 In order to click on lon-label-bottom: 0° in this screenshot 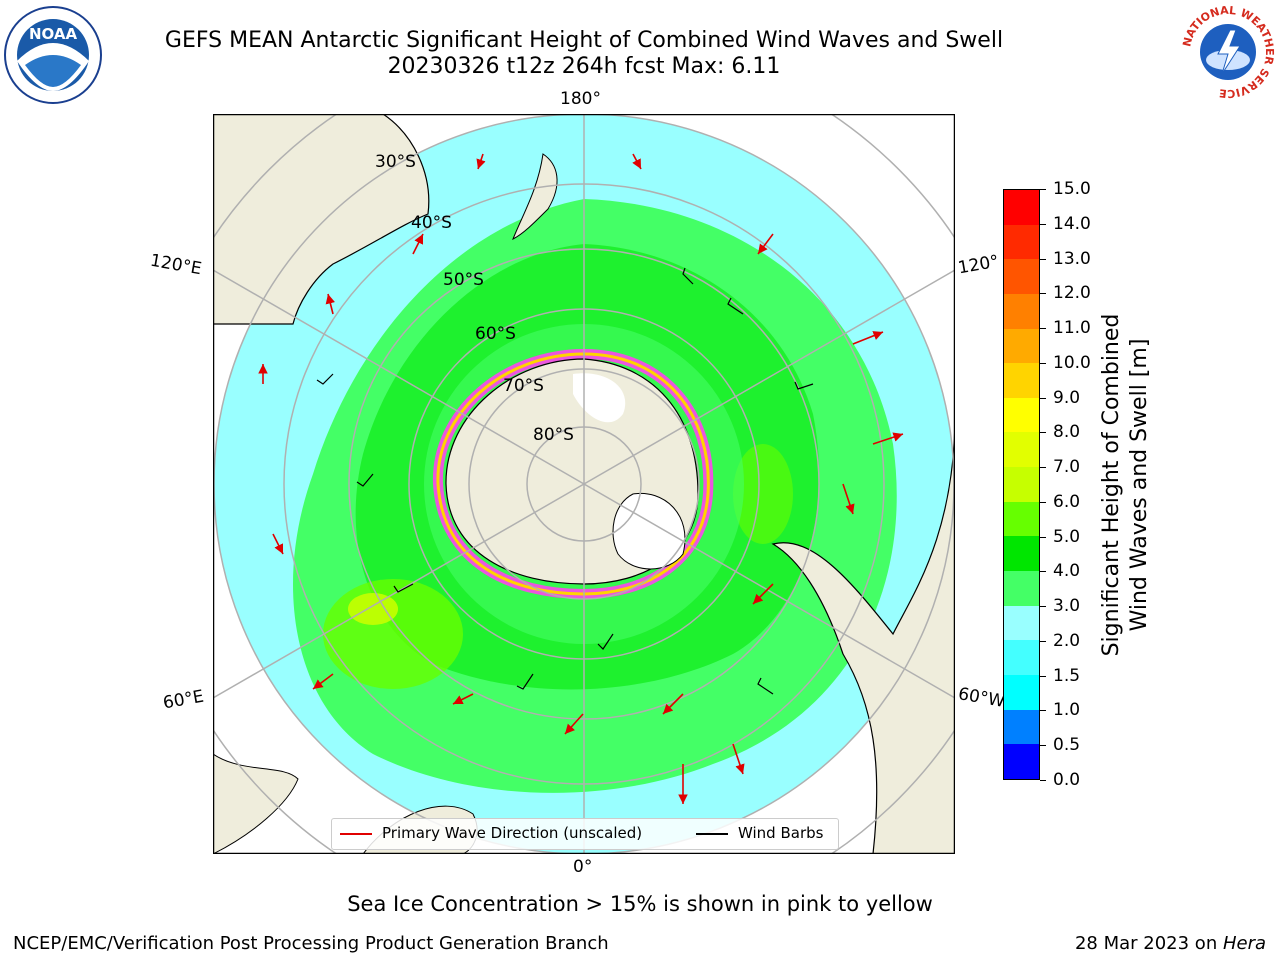, I will do `click(583, 867)`.